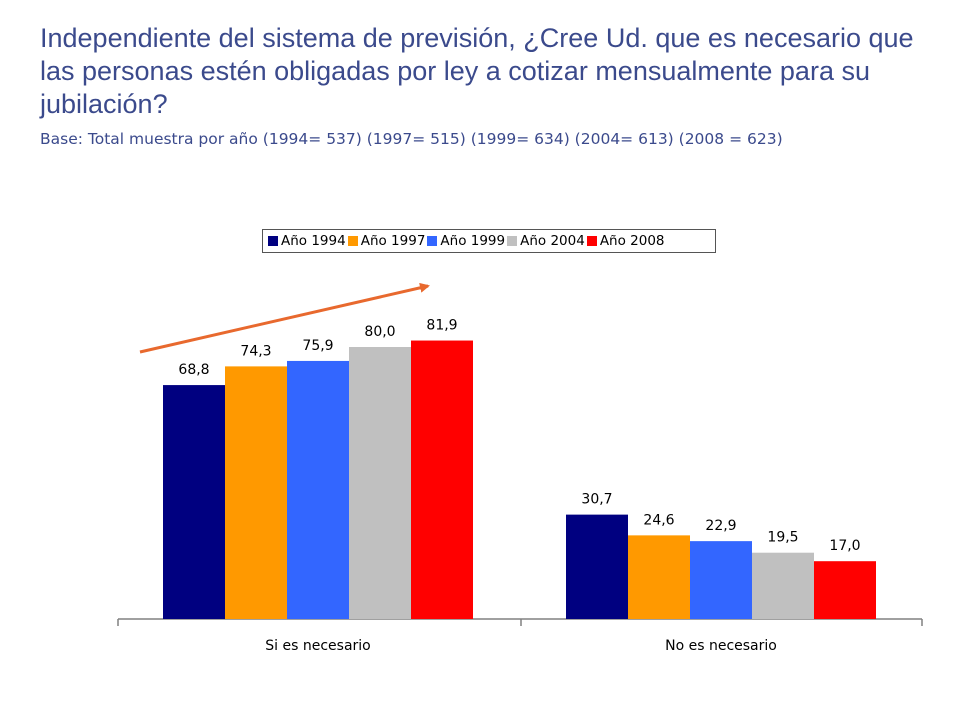  Describe the element at coordinates (552, 241) in the screenshot. I see `legend-label: Año 2004` at that location.